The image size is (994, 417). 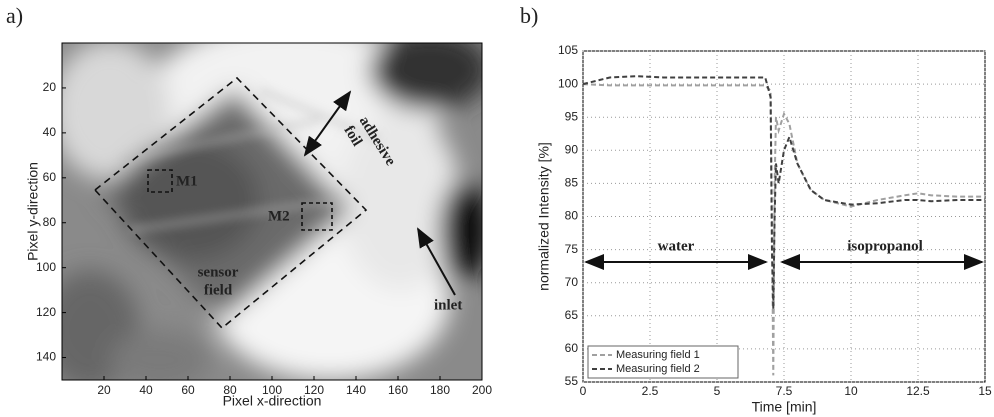 I want to click on annotation: M1, so click(x=187, y=181).